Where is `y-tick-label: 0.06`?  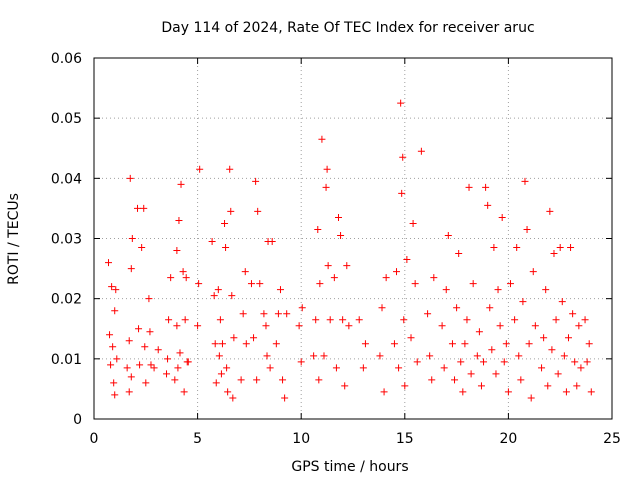 y-tick-label: 0.06 is located at coordinates (66, 59).